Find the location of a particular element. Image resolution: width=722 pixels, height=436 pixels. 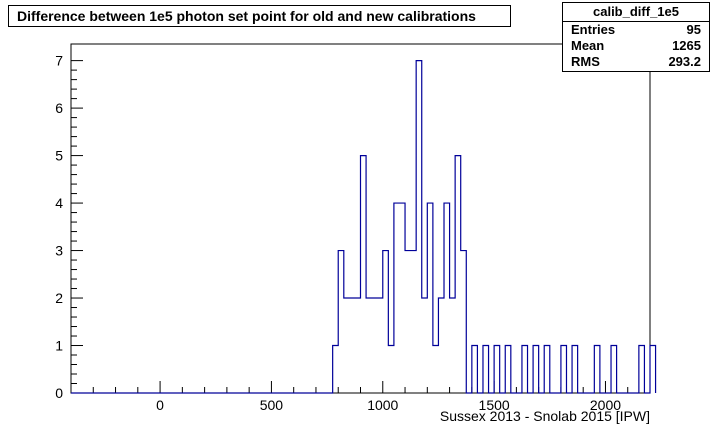

x-tick-label: 2000 is located at coordinates (605, 405).